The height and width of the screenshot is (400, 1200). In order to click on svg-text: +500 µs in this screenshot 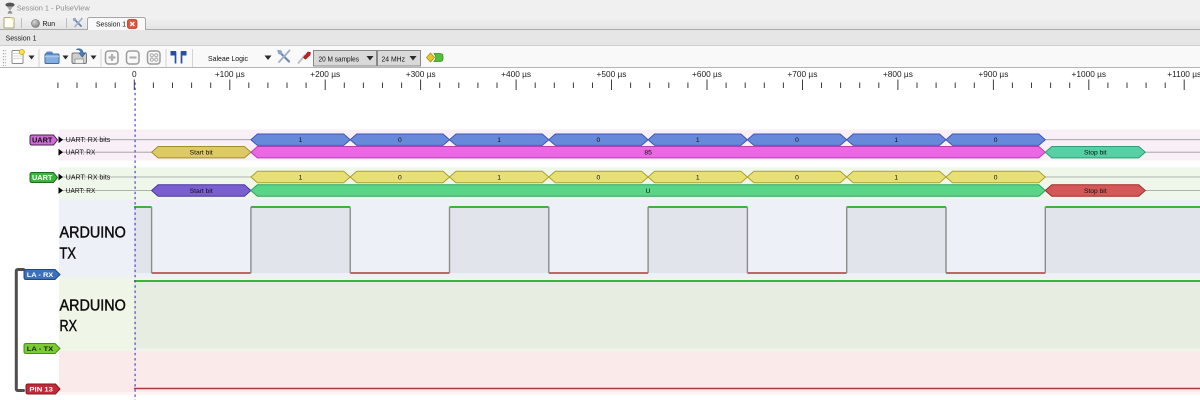, I will do `click(612, 74)`.